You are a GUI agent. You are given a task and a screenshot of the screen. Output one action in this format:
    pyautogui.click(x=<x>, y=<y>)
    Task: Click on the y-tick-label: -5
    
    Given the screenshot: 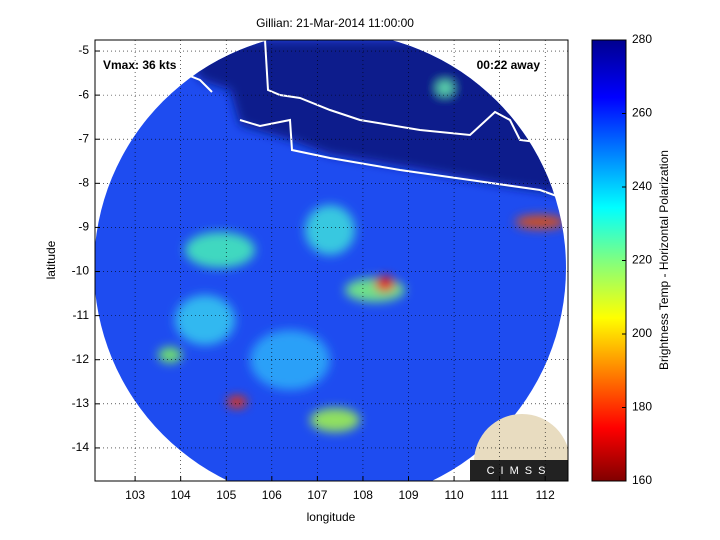 What is the action you would take?
    pyautogui.click(x=83, y=50)
    